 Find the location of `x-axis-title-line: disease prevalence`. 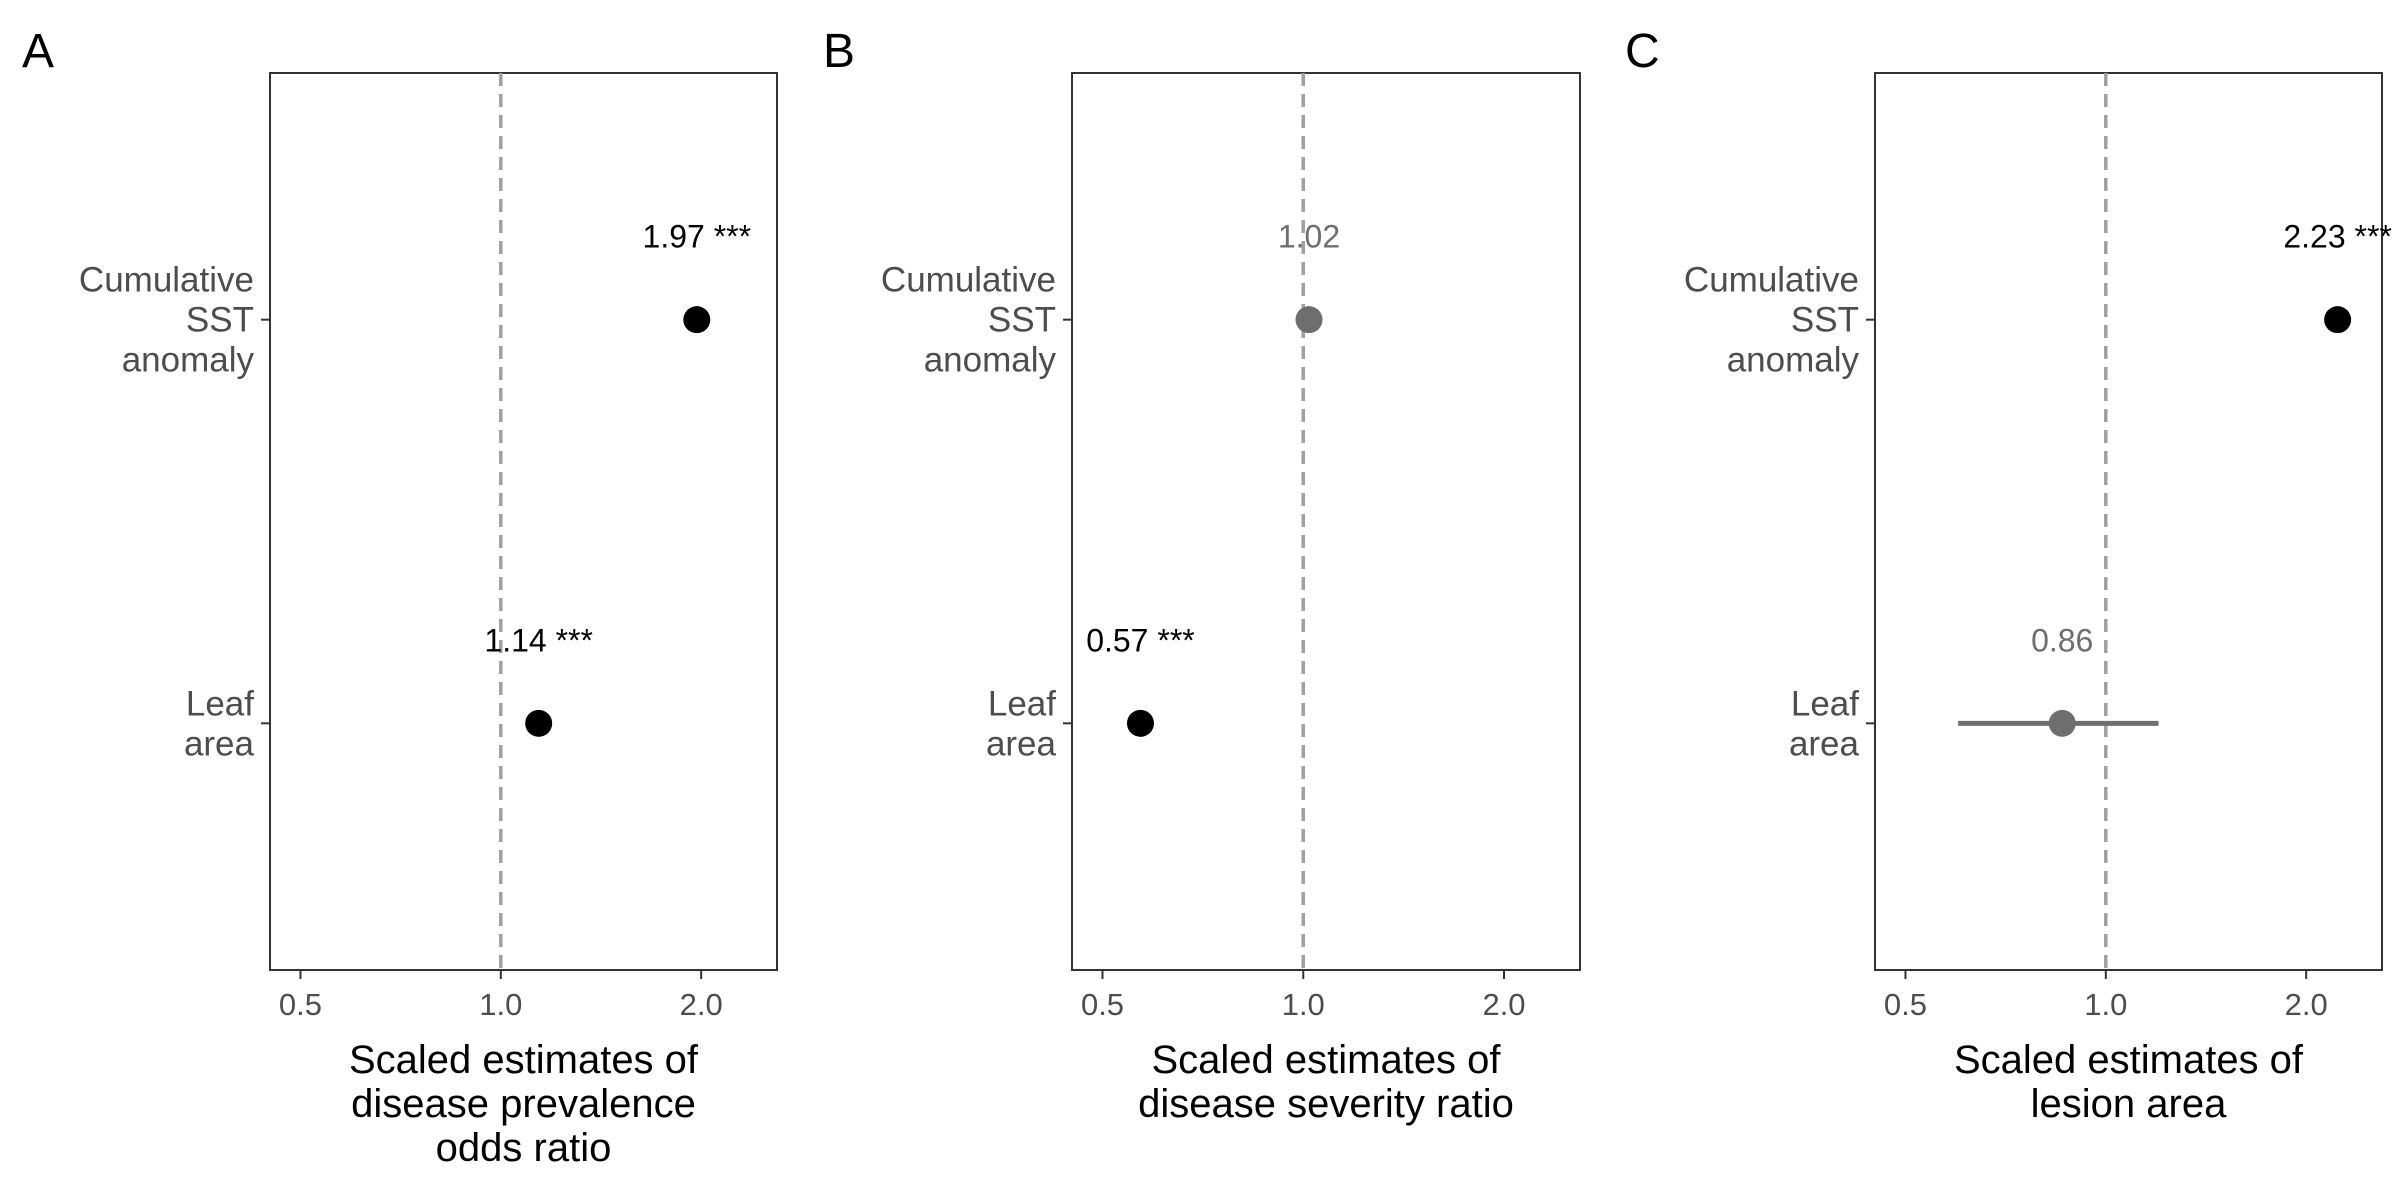

x-axis-title-line: disease prevalence is located at coordinates (523, 1104).